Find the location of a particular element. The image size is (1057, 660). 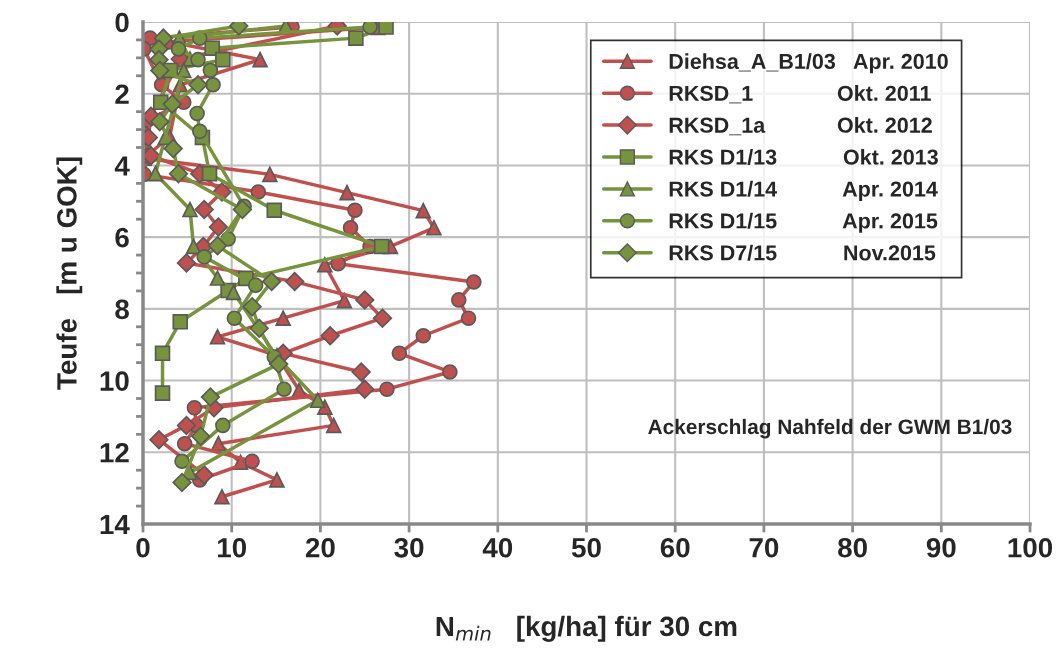

y-tick-label: 0 is located at coordinates (122, 22).